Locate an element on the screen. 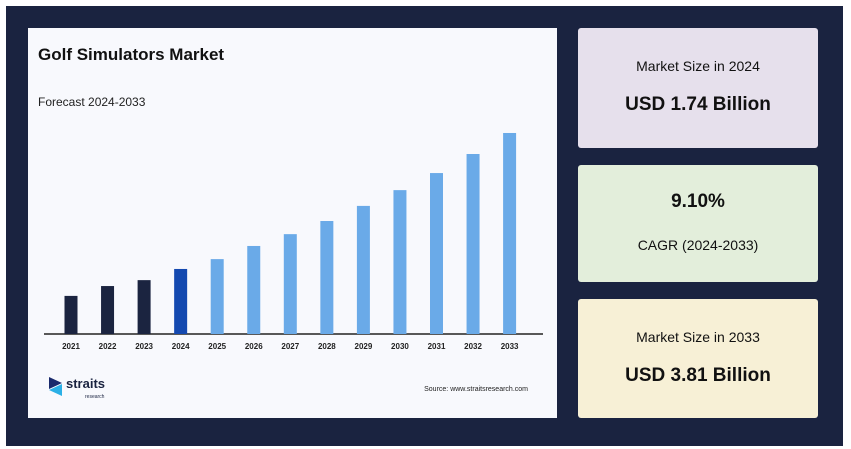 This screenshot has width=851, height=449. x-tick-label: 2029 is located at coordinates (364, 346).